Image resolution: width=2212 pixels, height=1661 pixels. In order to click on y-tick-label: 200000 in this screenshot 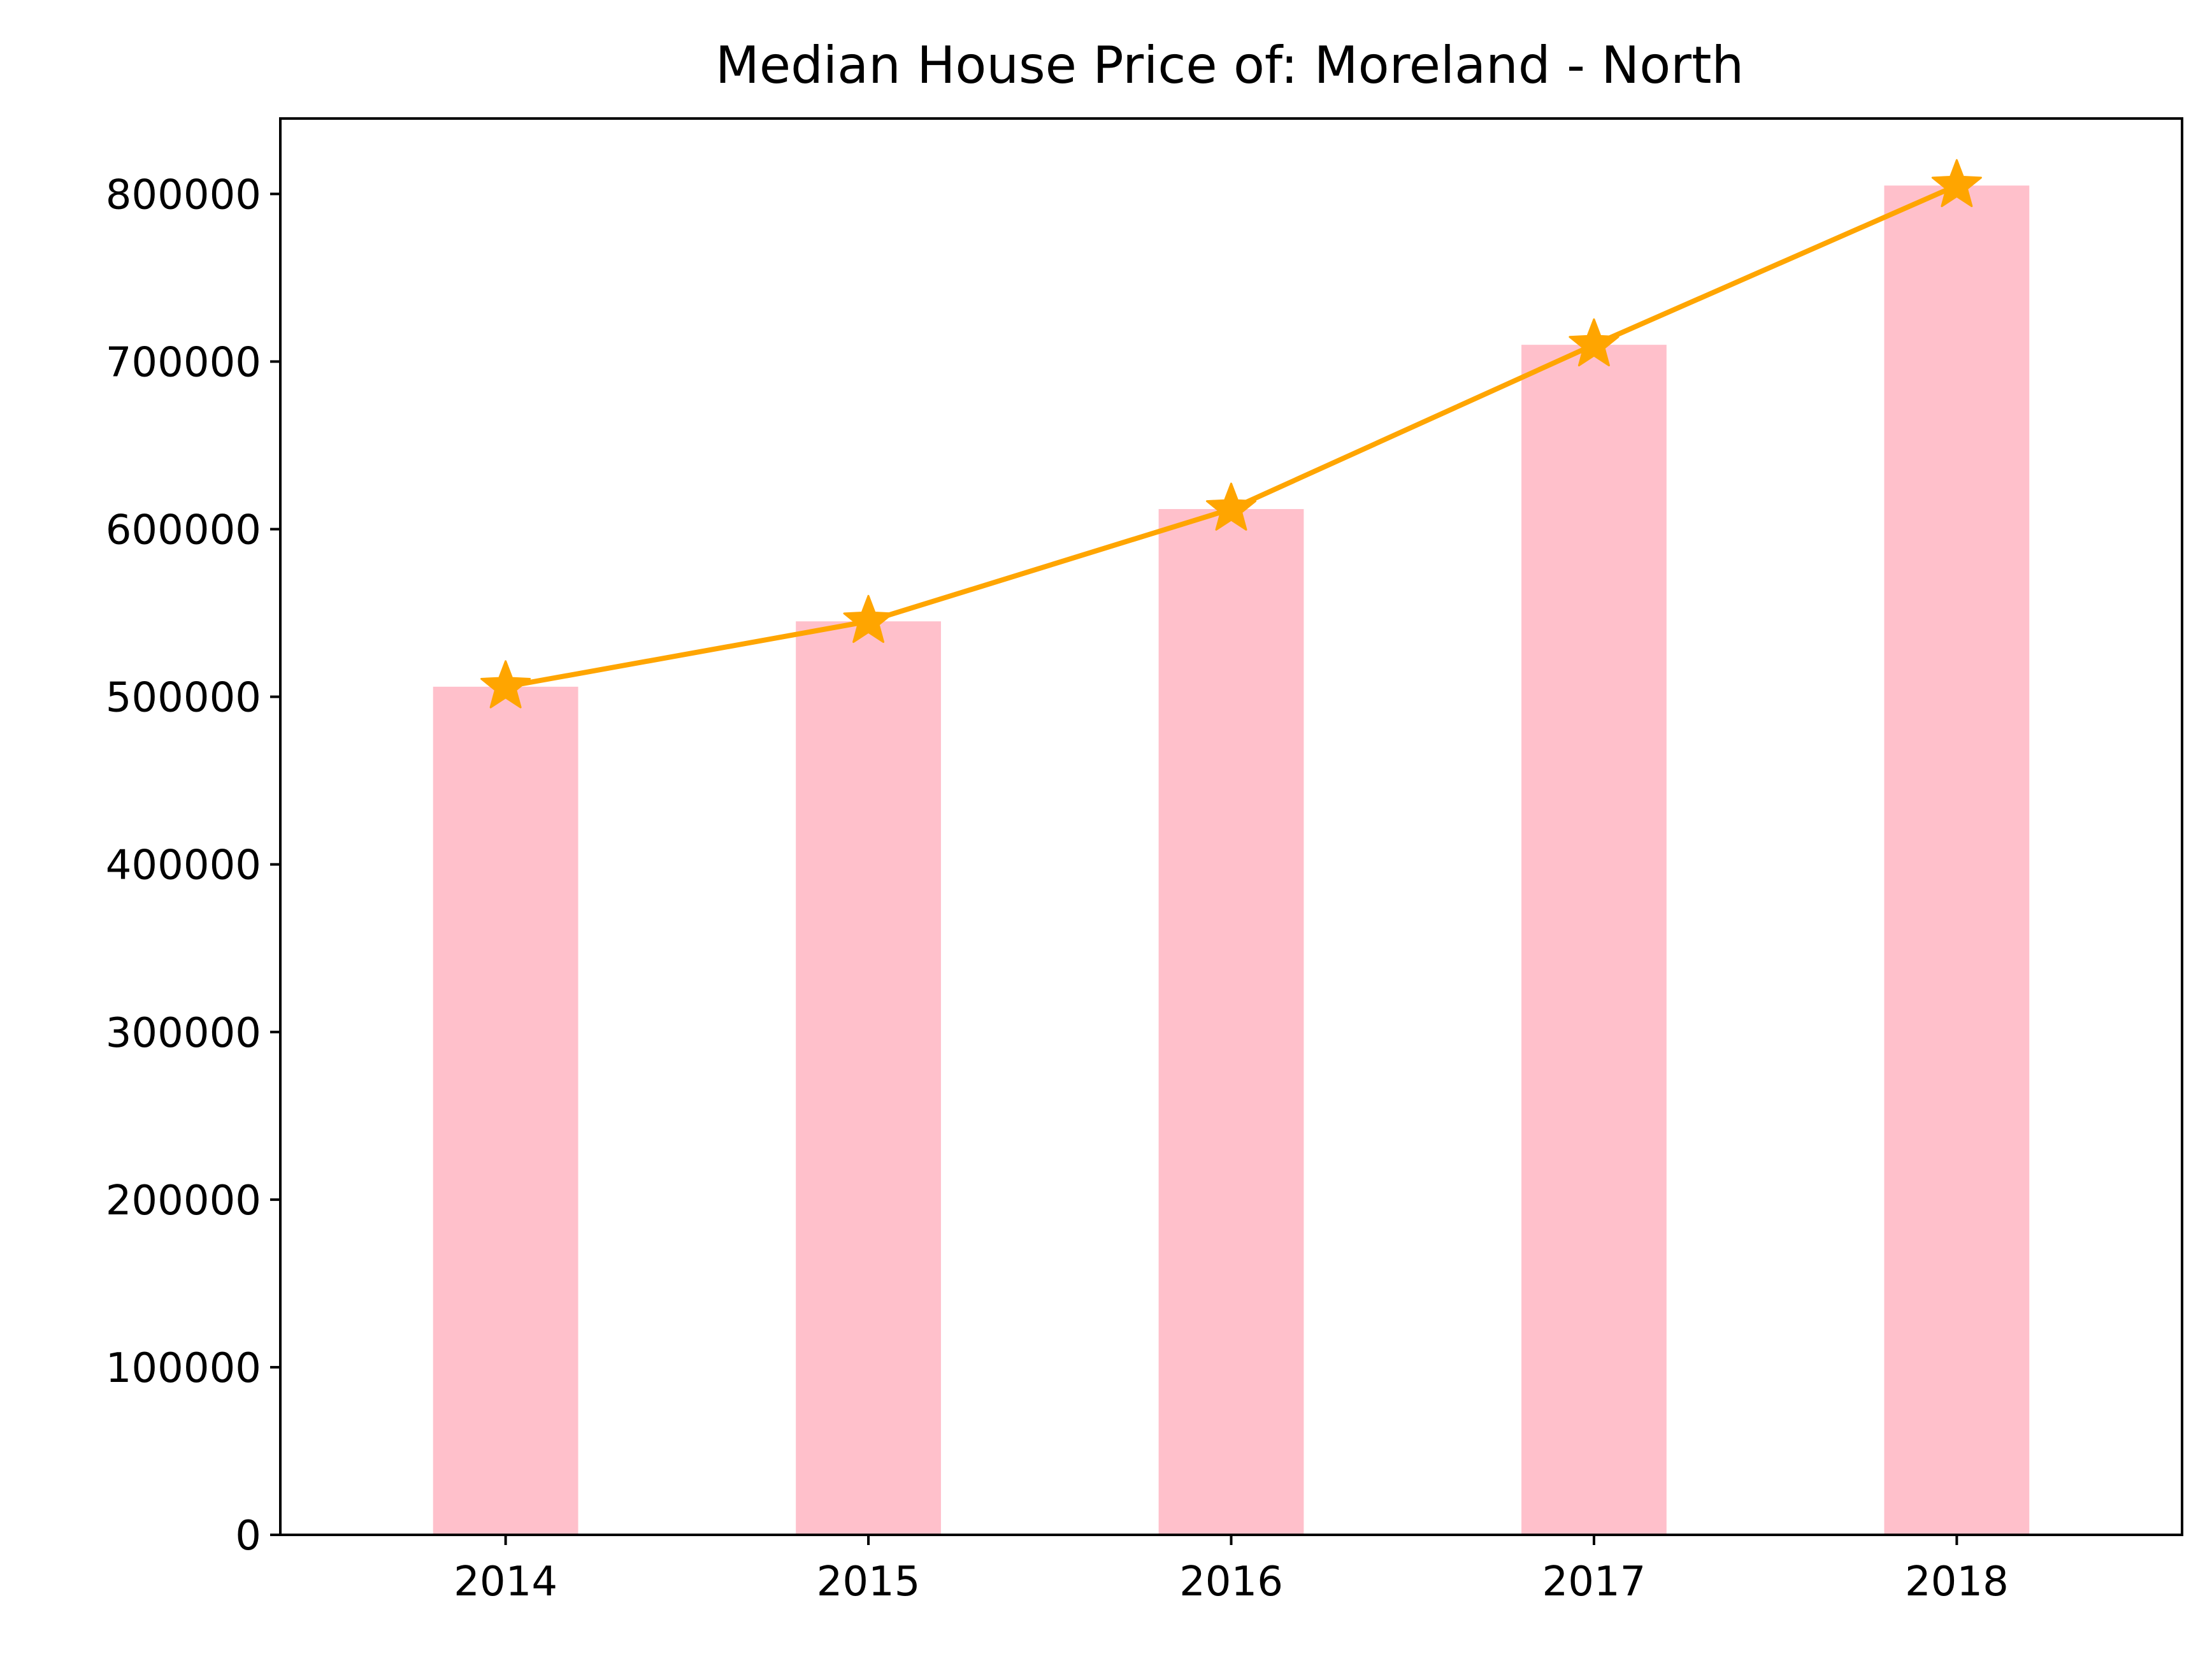, I will do `click(183, 1201)`.